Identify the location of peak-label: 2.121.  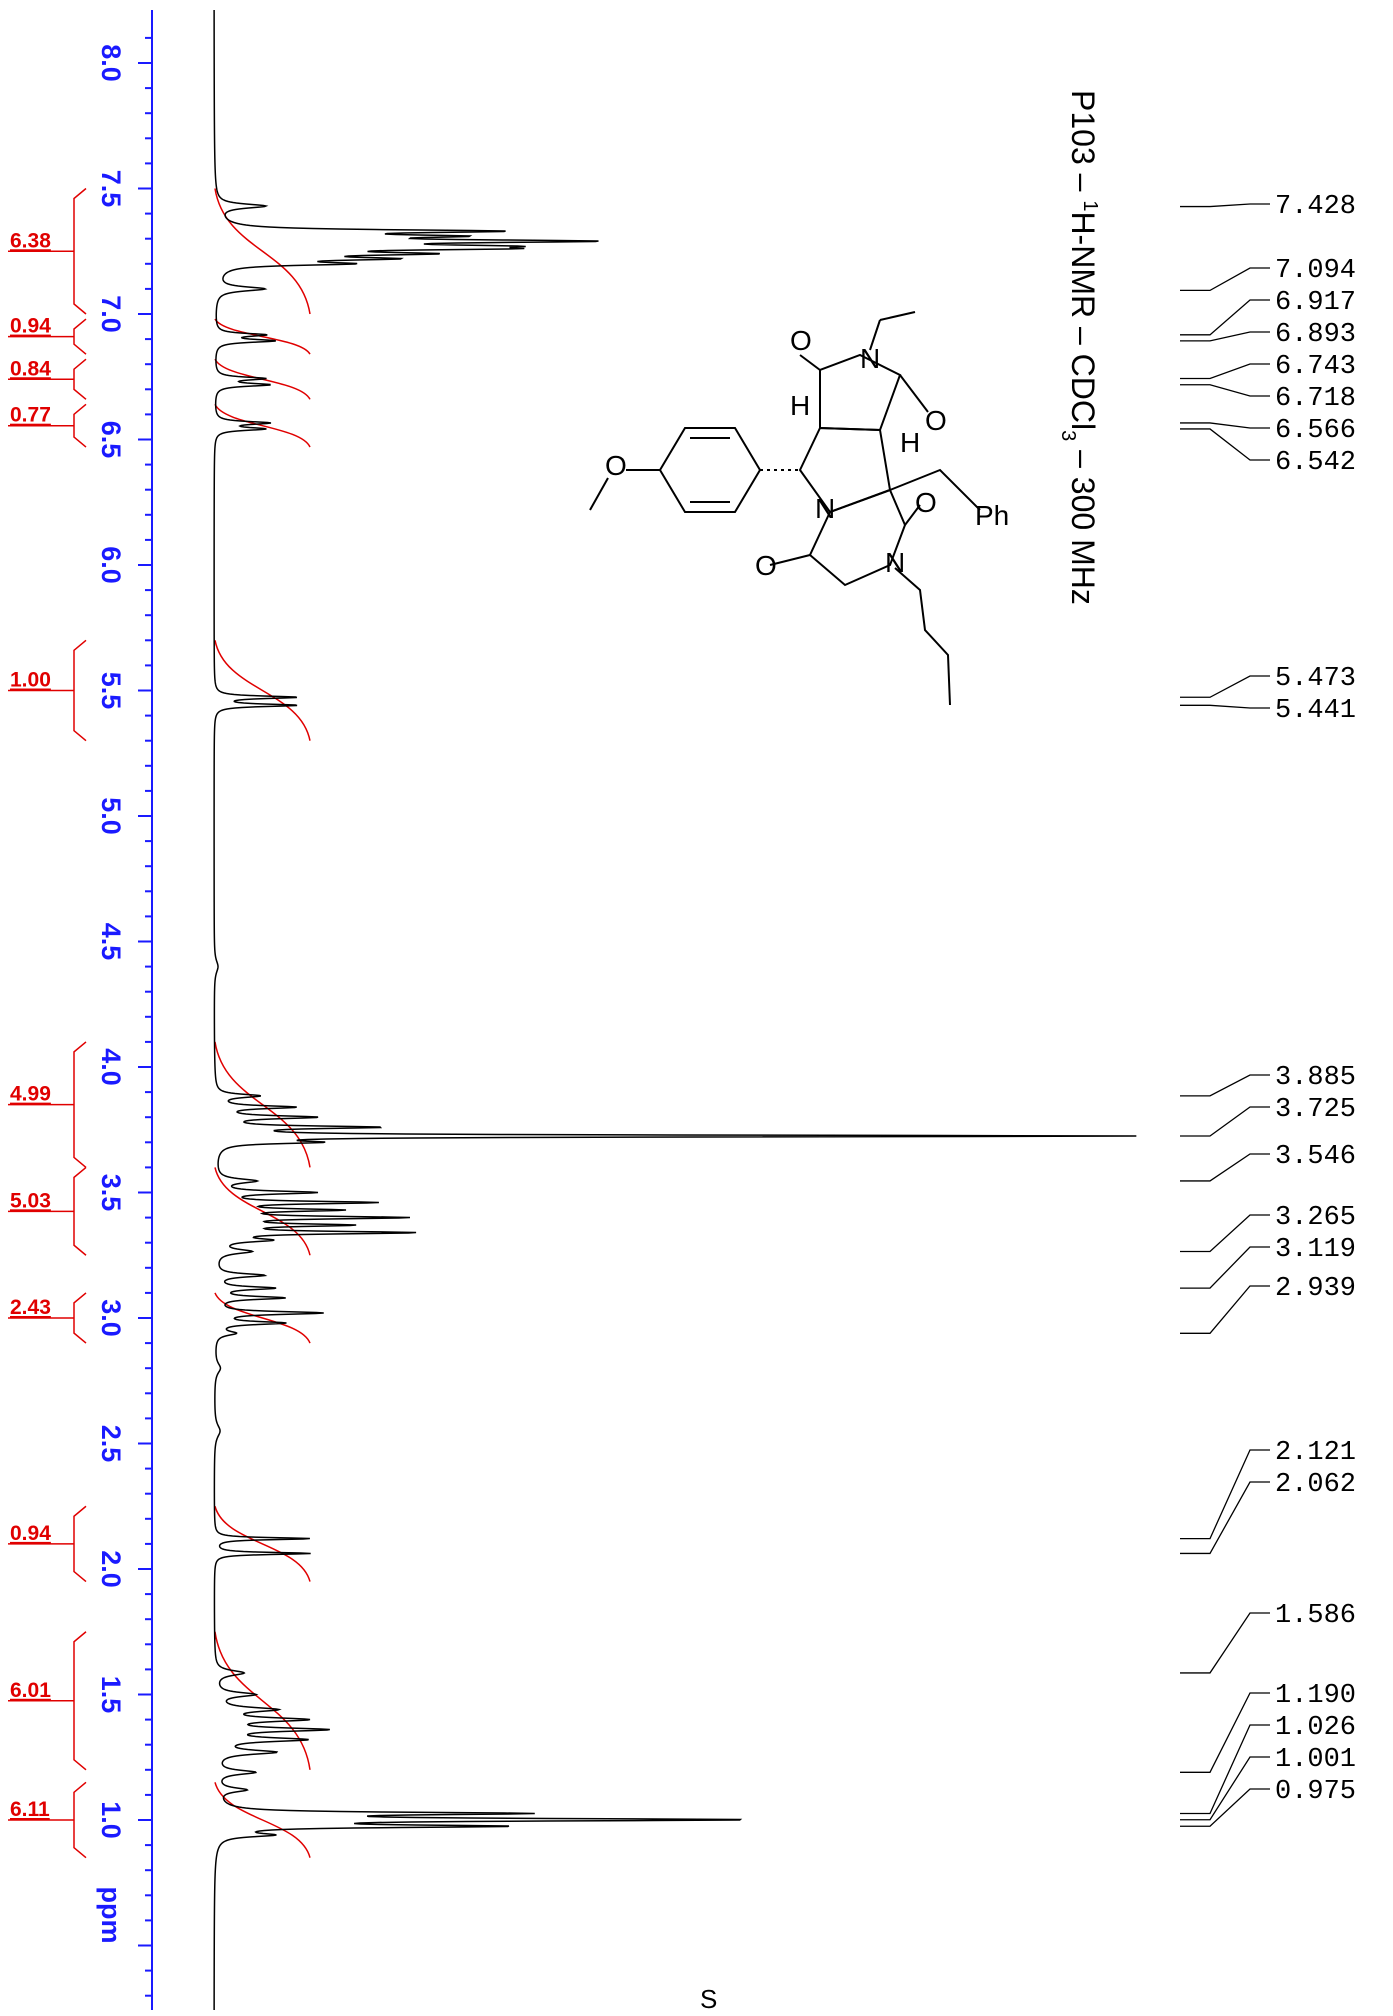
(1268, 1489).